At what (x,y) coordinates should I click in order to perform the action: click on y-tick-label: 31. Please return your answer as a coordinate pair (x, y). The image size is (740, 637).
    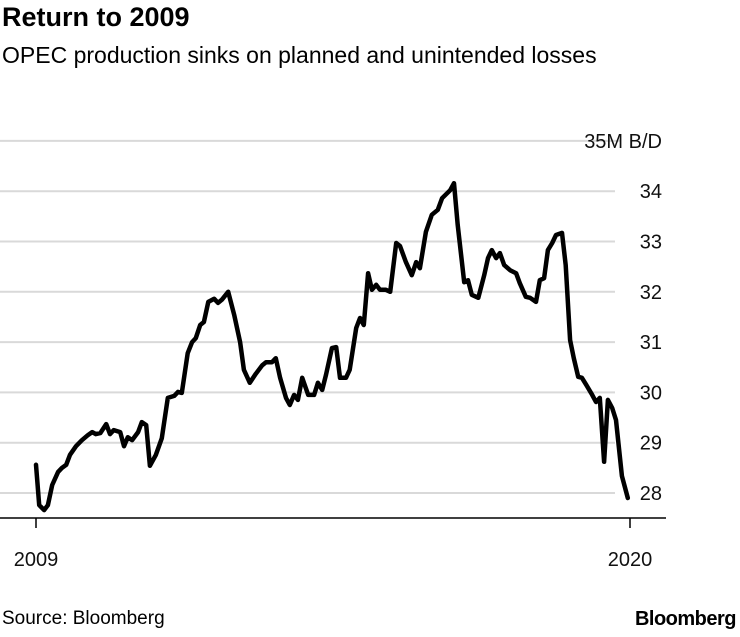
    Looking at the image, I should click on (651, 343).